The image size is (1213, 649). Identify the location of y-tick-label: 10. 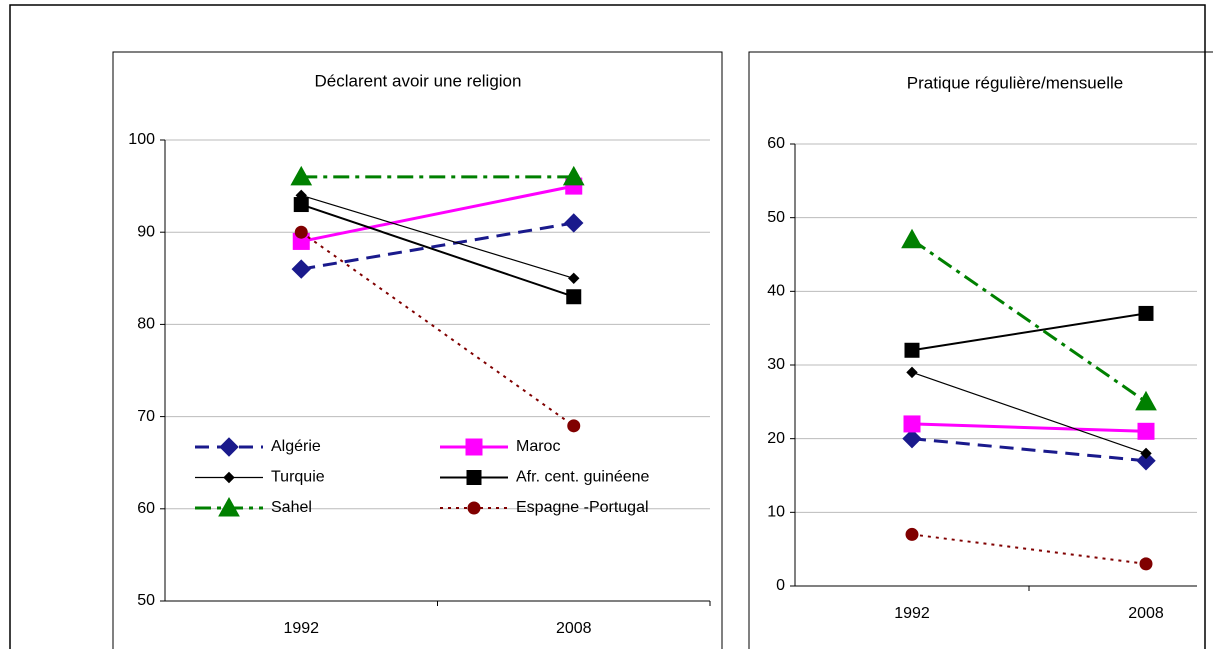
(776, 512).